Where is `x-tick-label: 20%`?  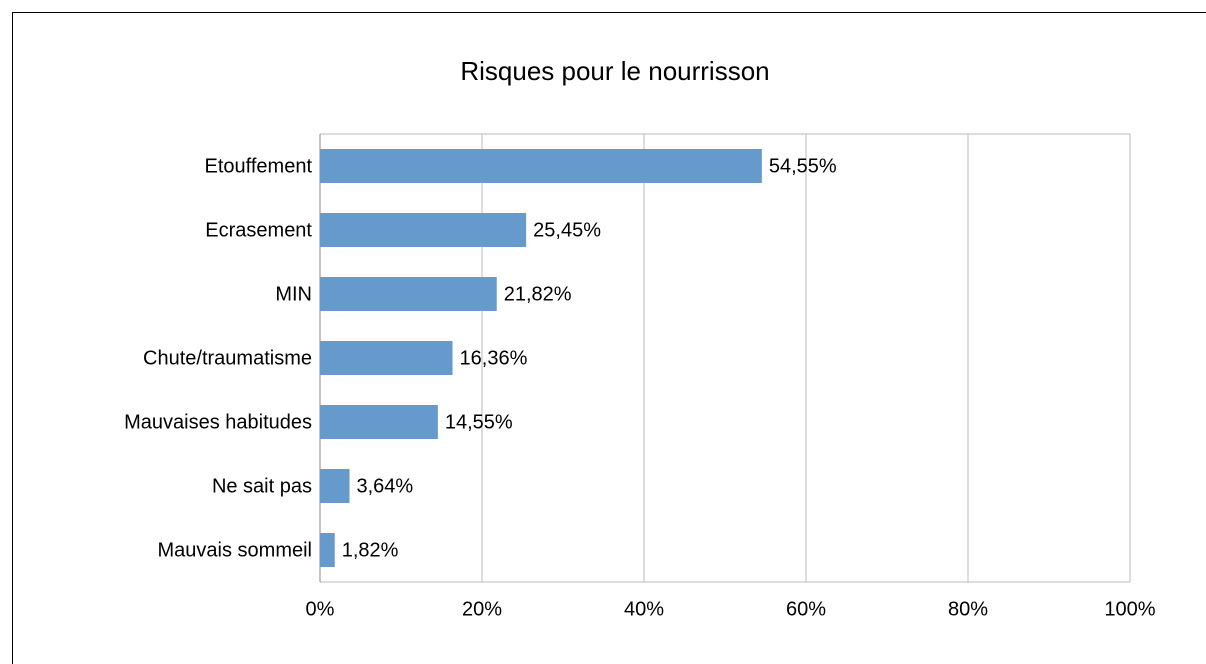
x-tick-label: 20% is located at coordinates (482, 609).